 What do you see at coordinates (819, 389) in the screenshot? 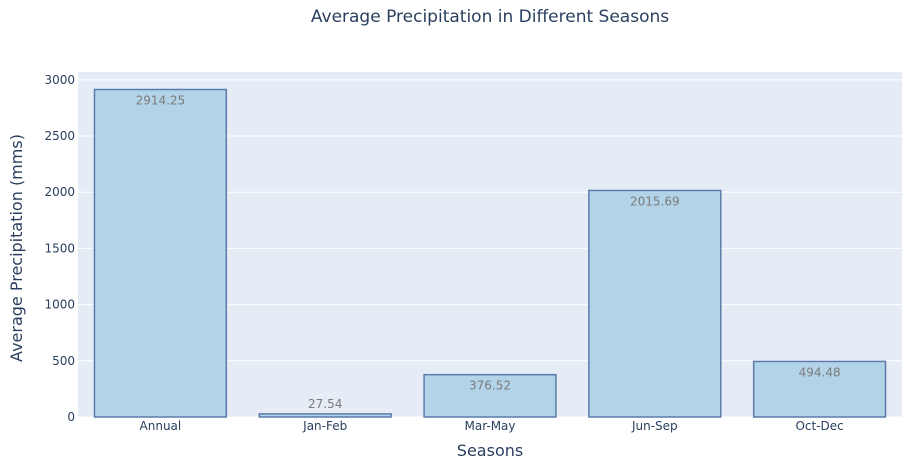
I see `bar-oct-dec` at bounding box center [819, 389].